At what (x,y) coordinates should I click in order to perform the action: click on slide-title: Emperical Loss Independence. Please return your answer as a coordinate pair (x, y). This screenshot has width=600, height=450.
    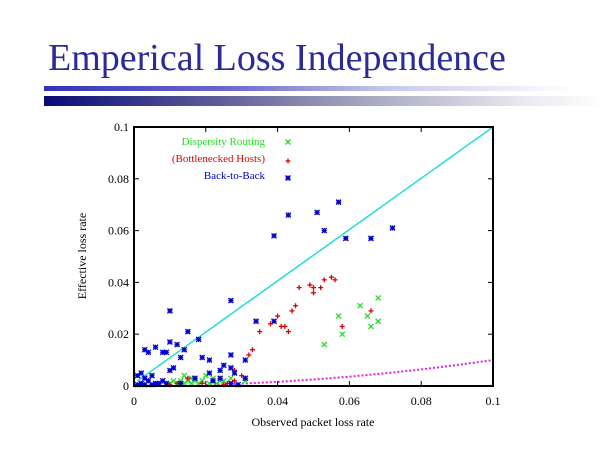
    Looking at the image, I should click on (277, 58).